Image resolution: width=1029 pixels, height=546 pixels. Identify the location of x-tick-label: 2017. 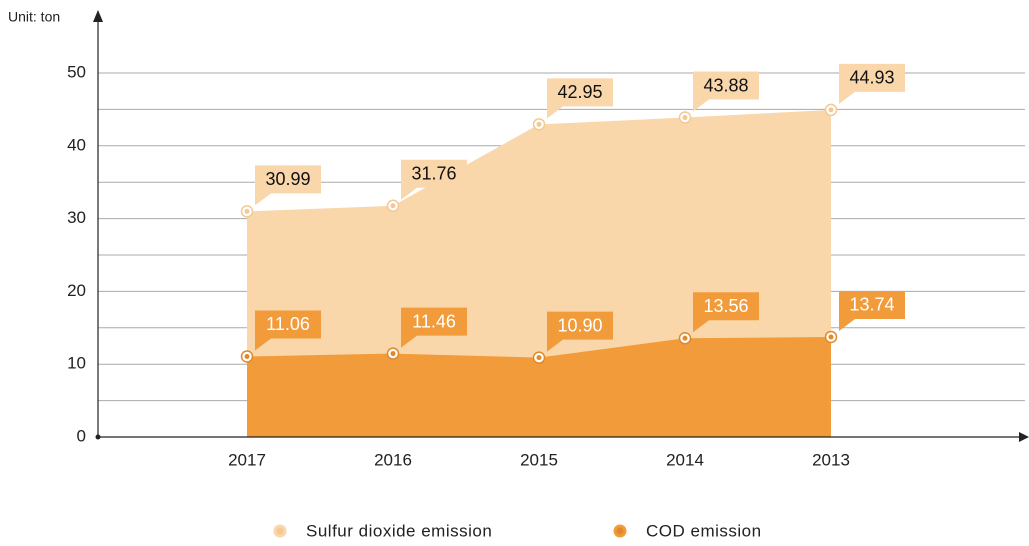
(247, 459).